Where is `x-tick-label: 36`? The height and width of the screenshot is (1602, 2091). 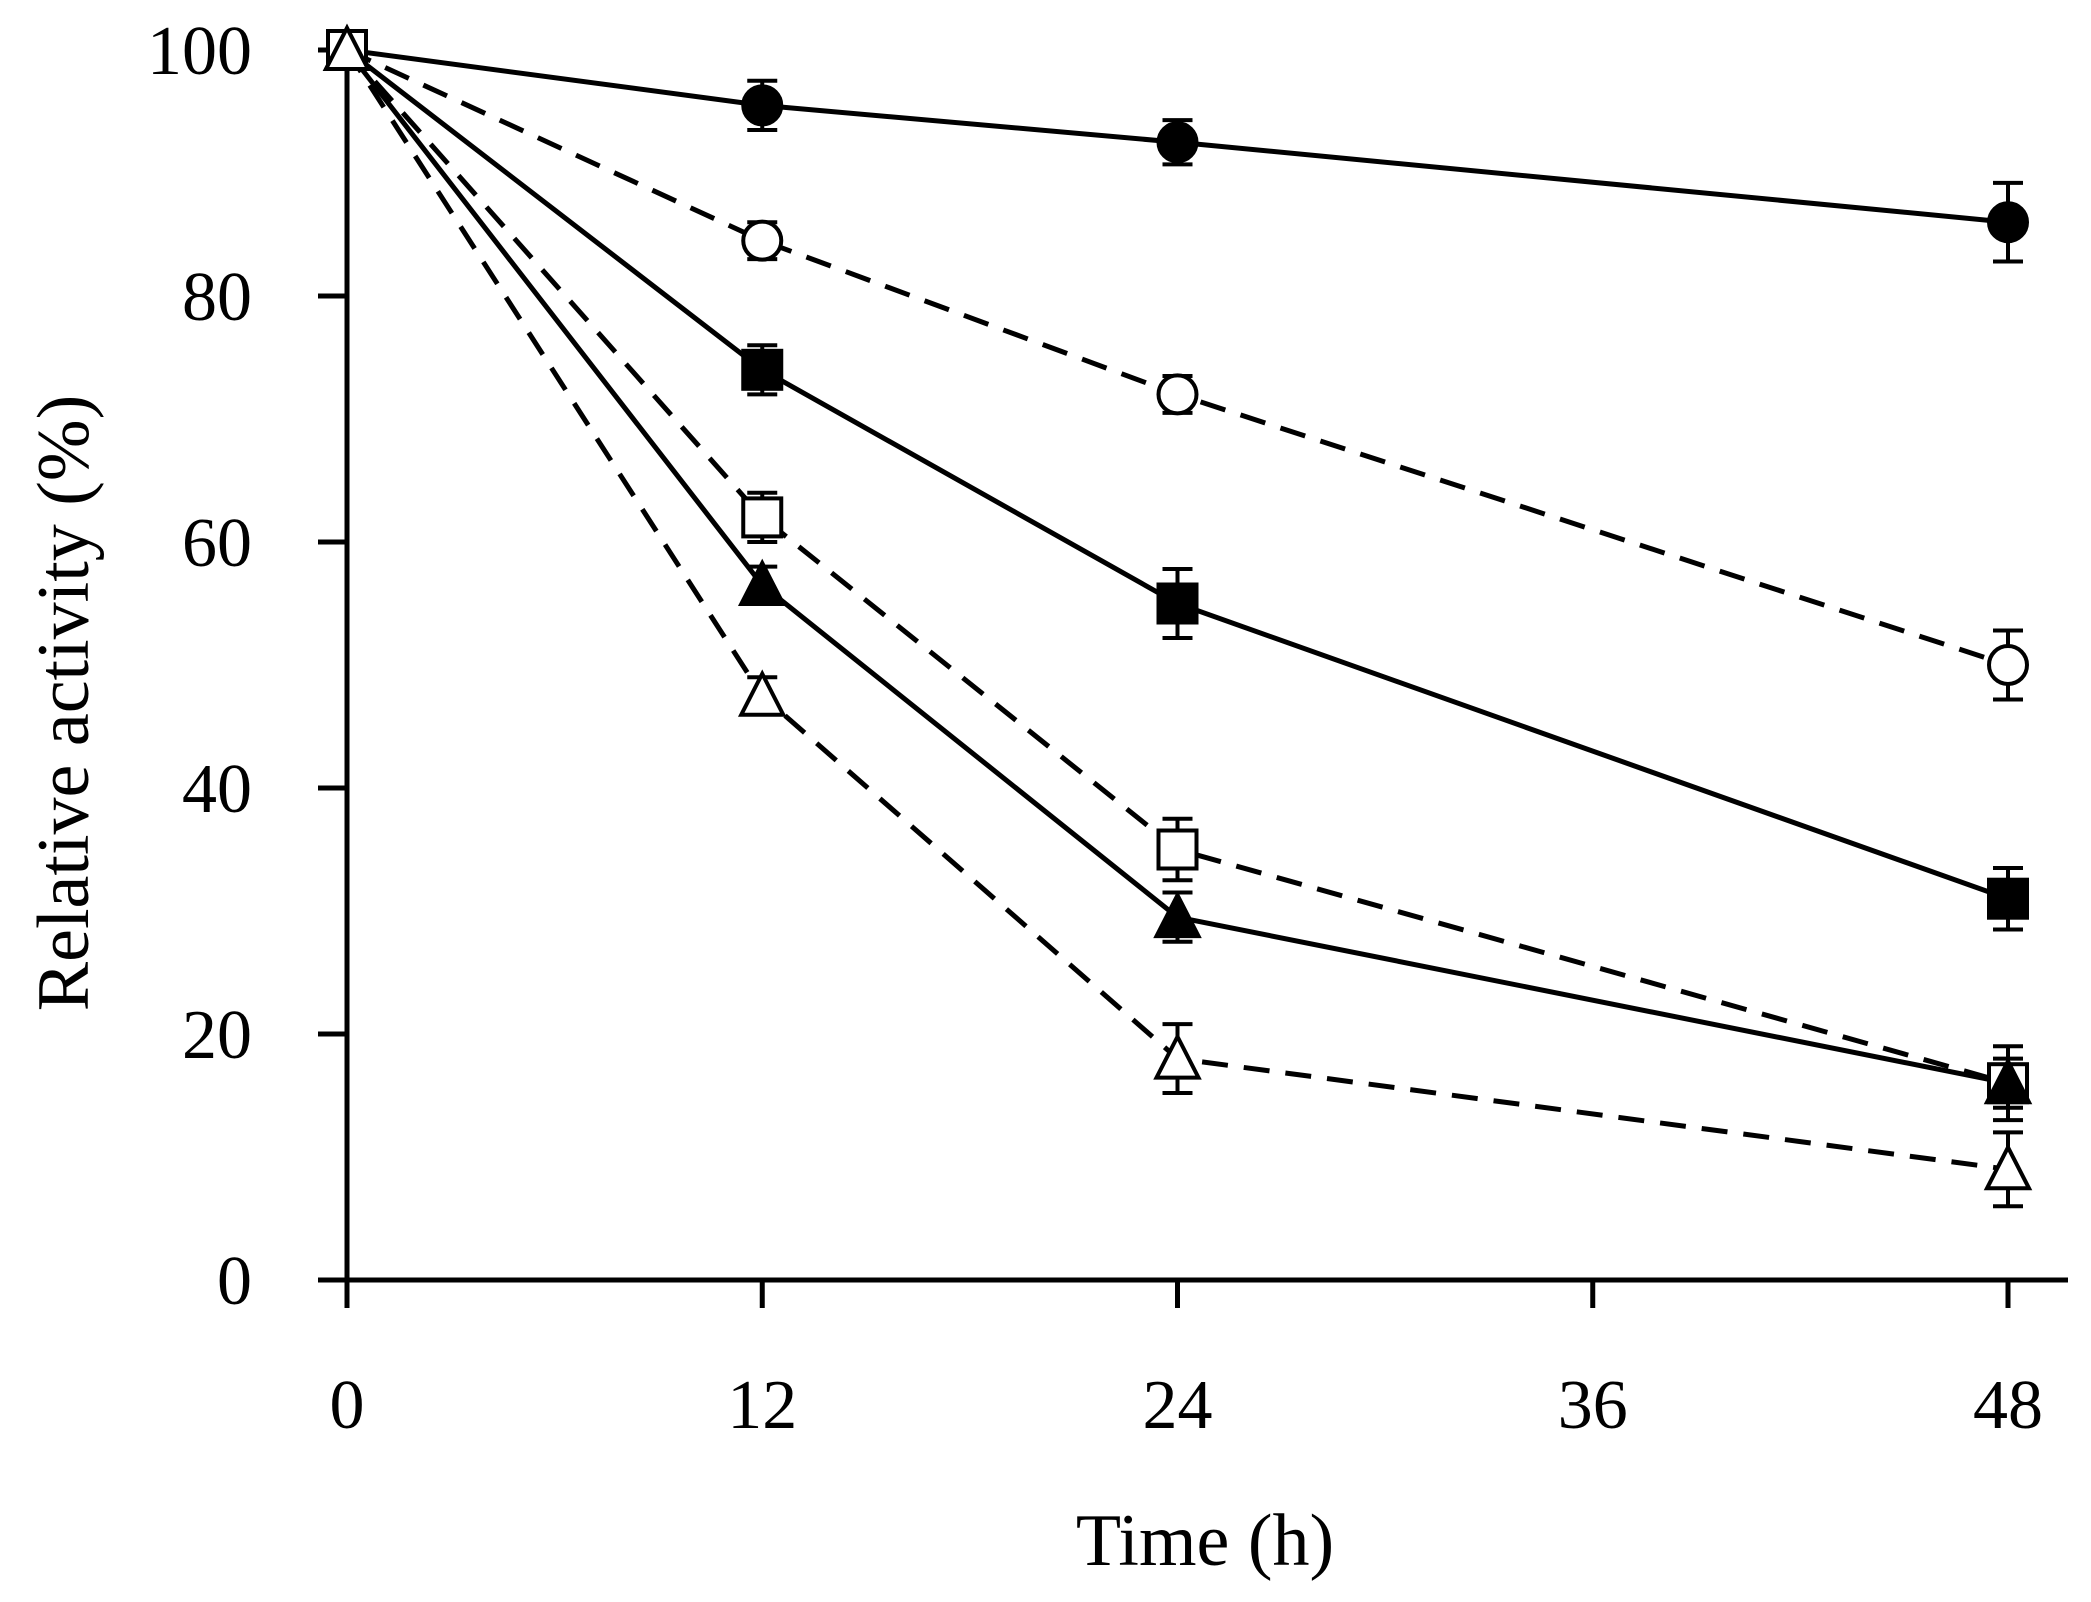 x-tick-label: 36 is located at coordinates (1593, 1405).